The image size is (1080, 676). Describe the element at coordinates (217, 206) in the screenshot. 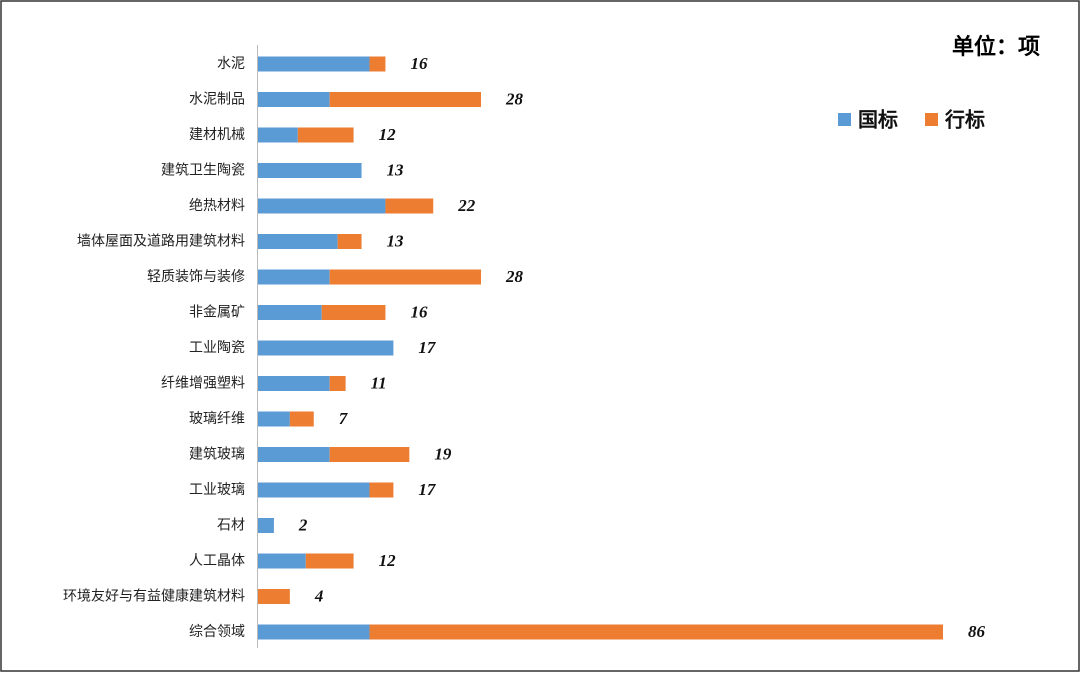

I see `y-tick-label: 绝热材料` at that location.